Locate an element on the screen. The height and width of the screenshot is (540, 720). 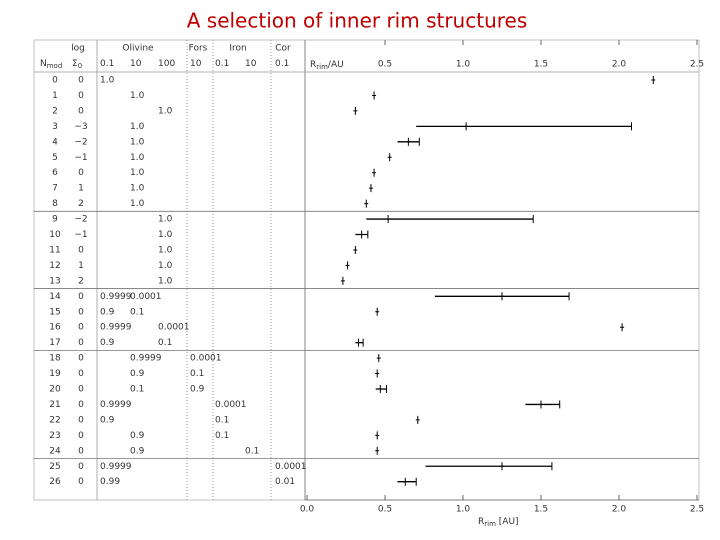
row-header-main: N is located at coordinates (43, 64).